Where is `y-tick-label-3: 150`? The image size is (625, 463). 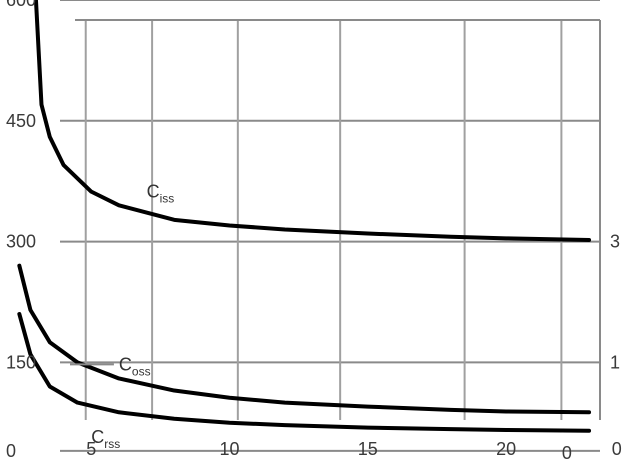 y-tick-label-3: 150 is located at coordinates (21, 362).